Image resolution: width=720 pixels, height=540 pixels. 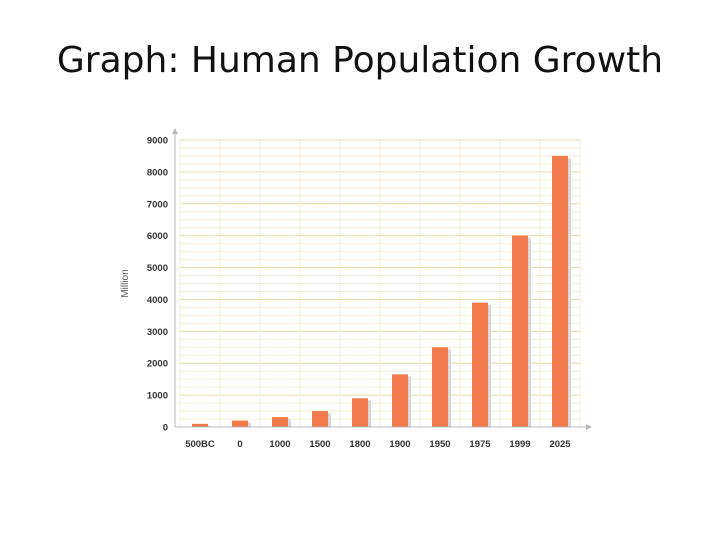 What do you see at coordinates (399, 444) in the screenshot?
I see `x-tick-label: 1900` at bounding box center [399, 444].